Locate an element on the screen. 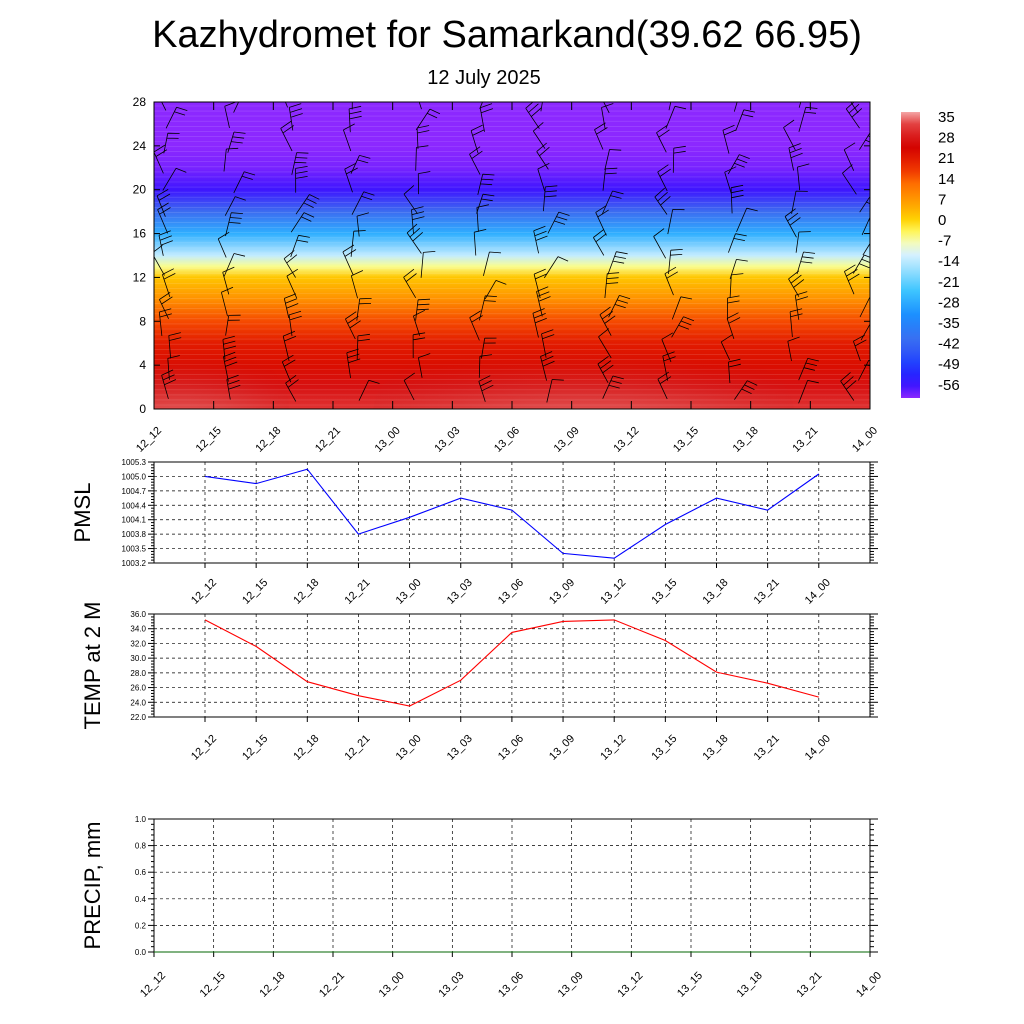 The image size is (1024, 1024). y-tick-label: 34.0 is located at coordinates (138, 629).